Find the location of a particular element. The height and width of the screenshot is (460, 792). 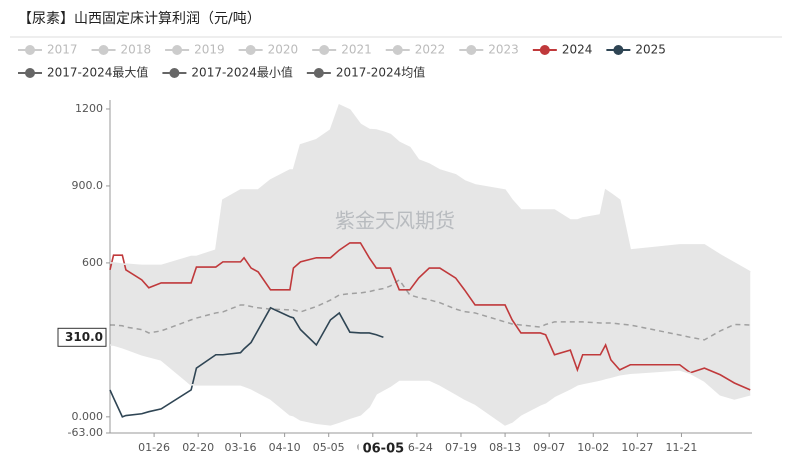

pointer-y-label: 310.0 is located at coordinates (84, 337).